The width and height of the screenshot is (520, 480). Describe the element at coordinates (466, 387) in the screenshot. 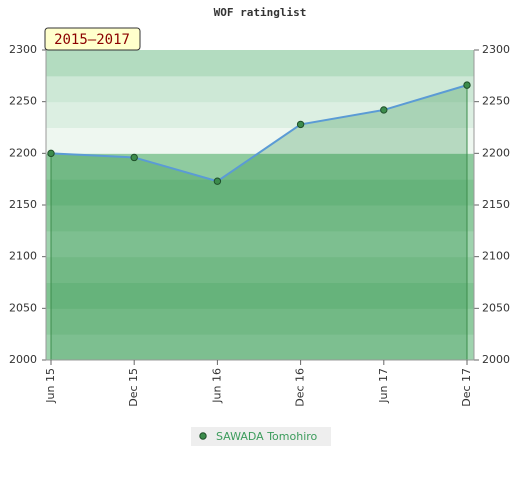

I see `x-tick-label: Dec 17` at that location.